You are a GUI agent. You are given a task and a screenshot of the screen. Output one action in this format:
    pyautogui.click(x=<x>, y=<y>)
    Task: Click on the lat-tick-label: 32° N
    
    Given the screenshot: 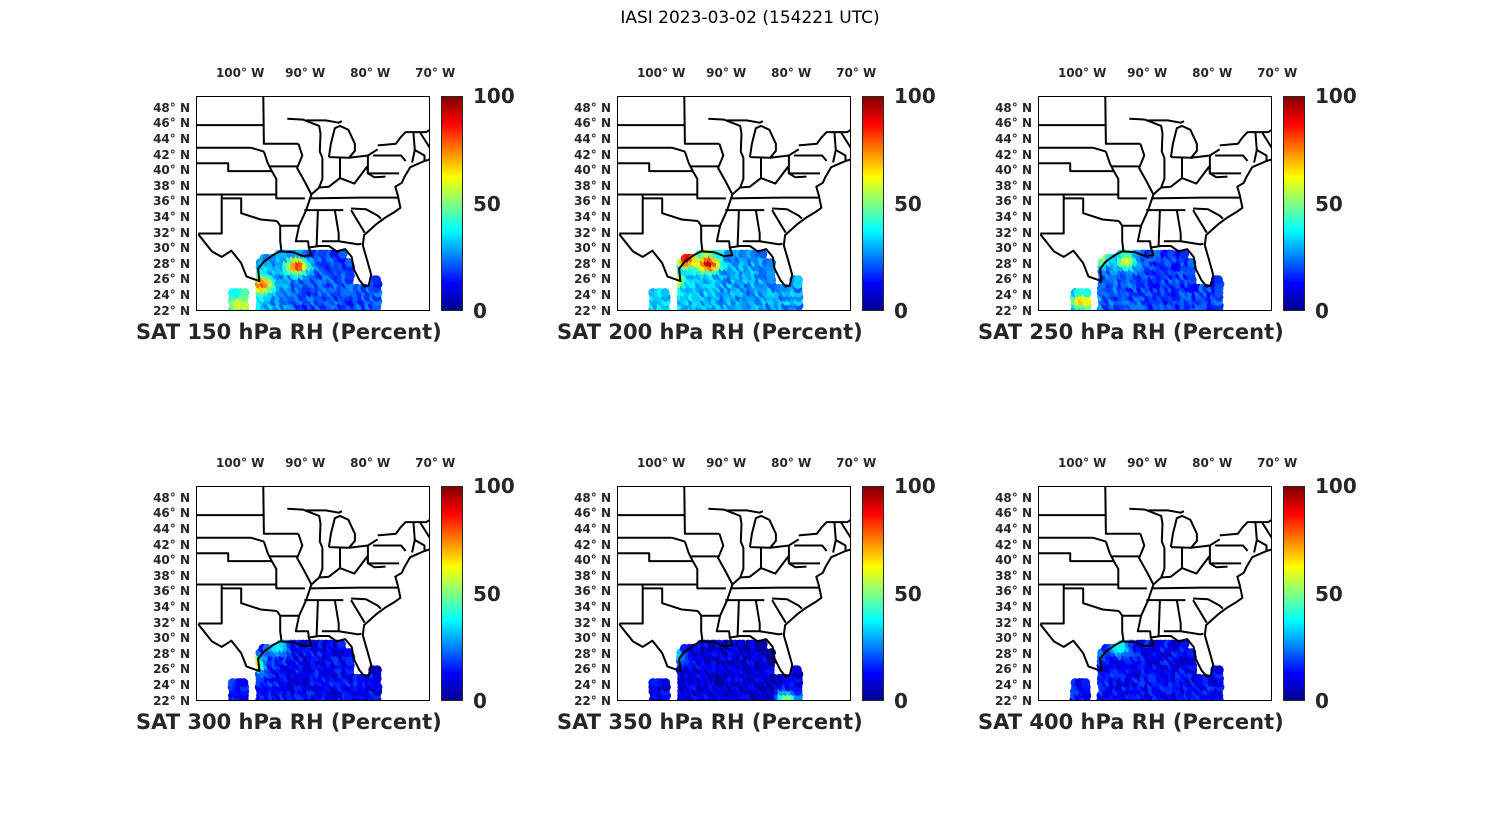 What is the action you would take?
    pyautogui.click(x=171, y=622)
    